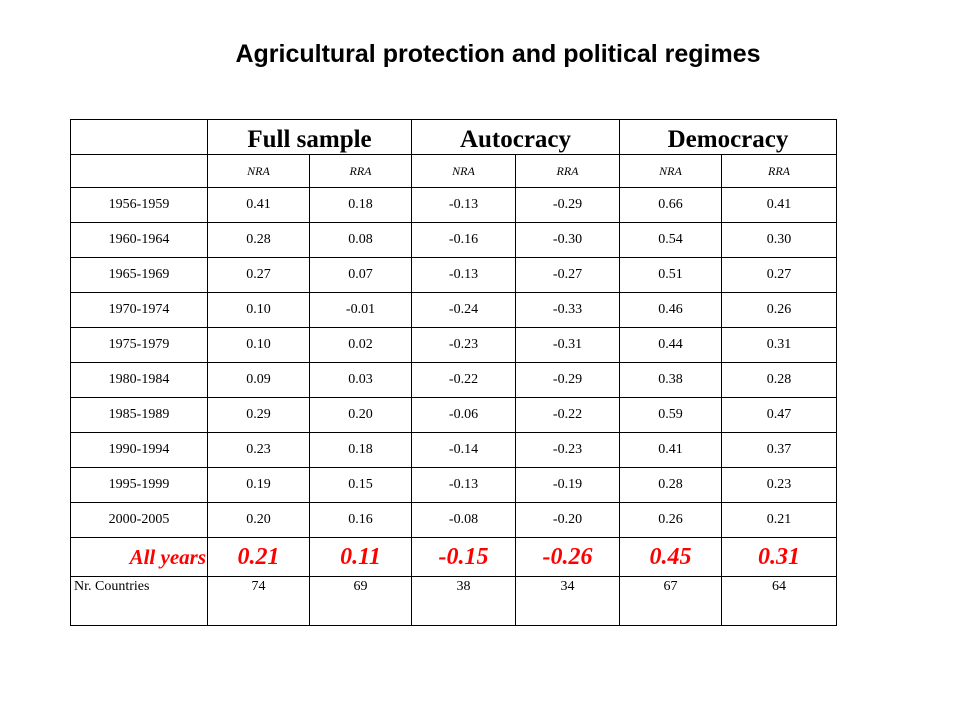 This screenshot has height=720, width=960. Describe the element at coordinates (360, 275) in the screenshot. I see `table-cell: 0.07` at that location.